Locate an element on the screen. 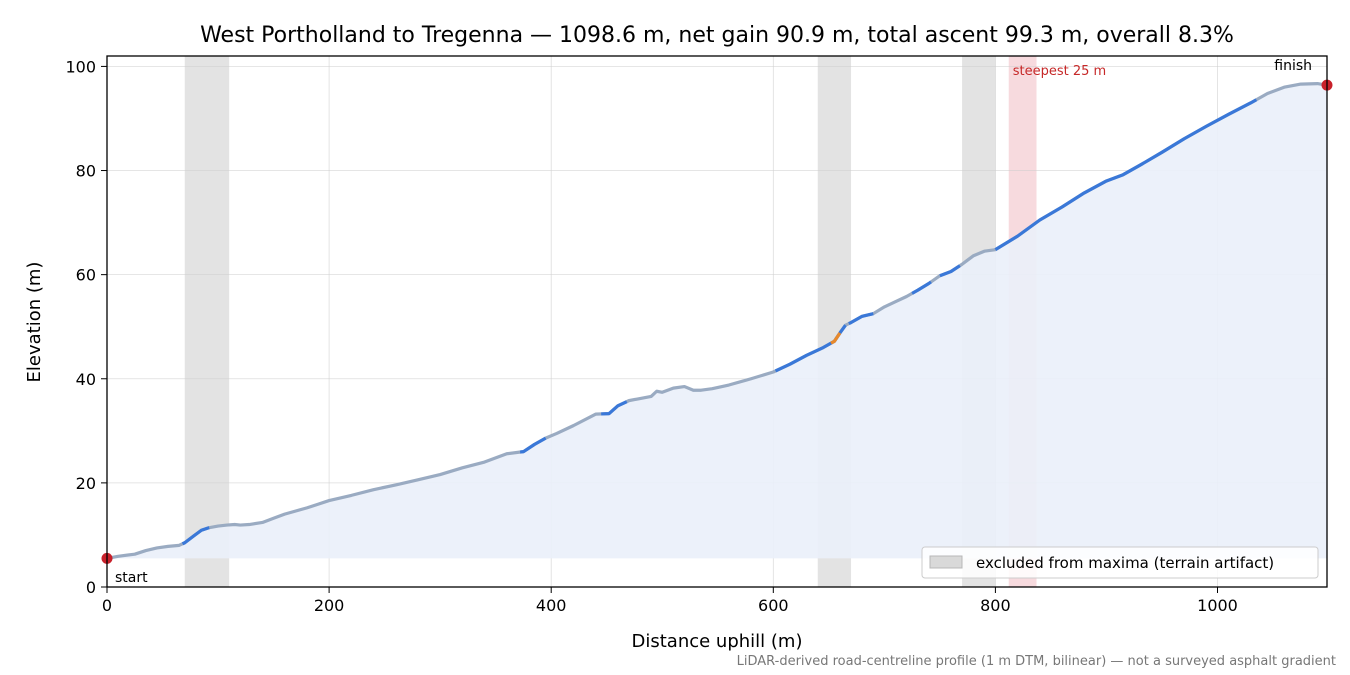 The height and width of the screenshot is (675, 1350). y-tick-label-2: 40 is located at coordinates (86, 379).